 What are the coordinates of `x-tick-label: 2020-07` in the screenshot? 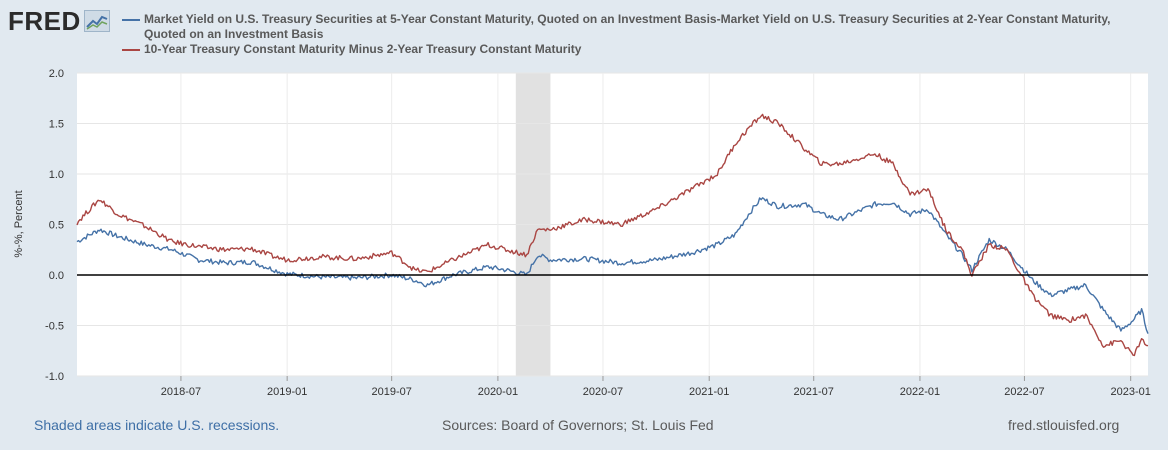 It's located at (603, 392).